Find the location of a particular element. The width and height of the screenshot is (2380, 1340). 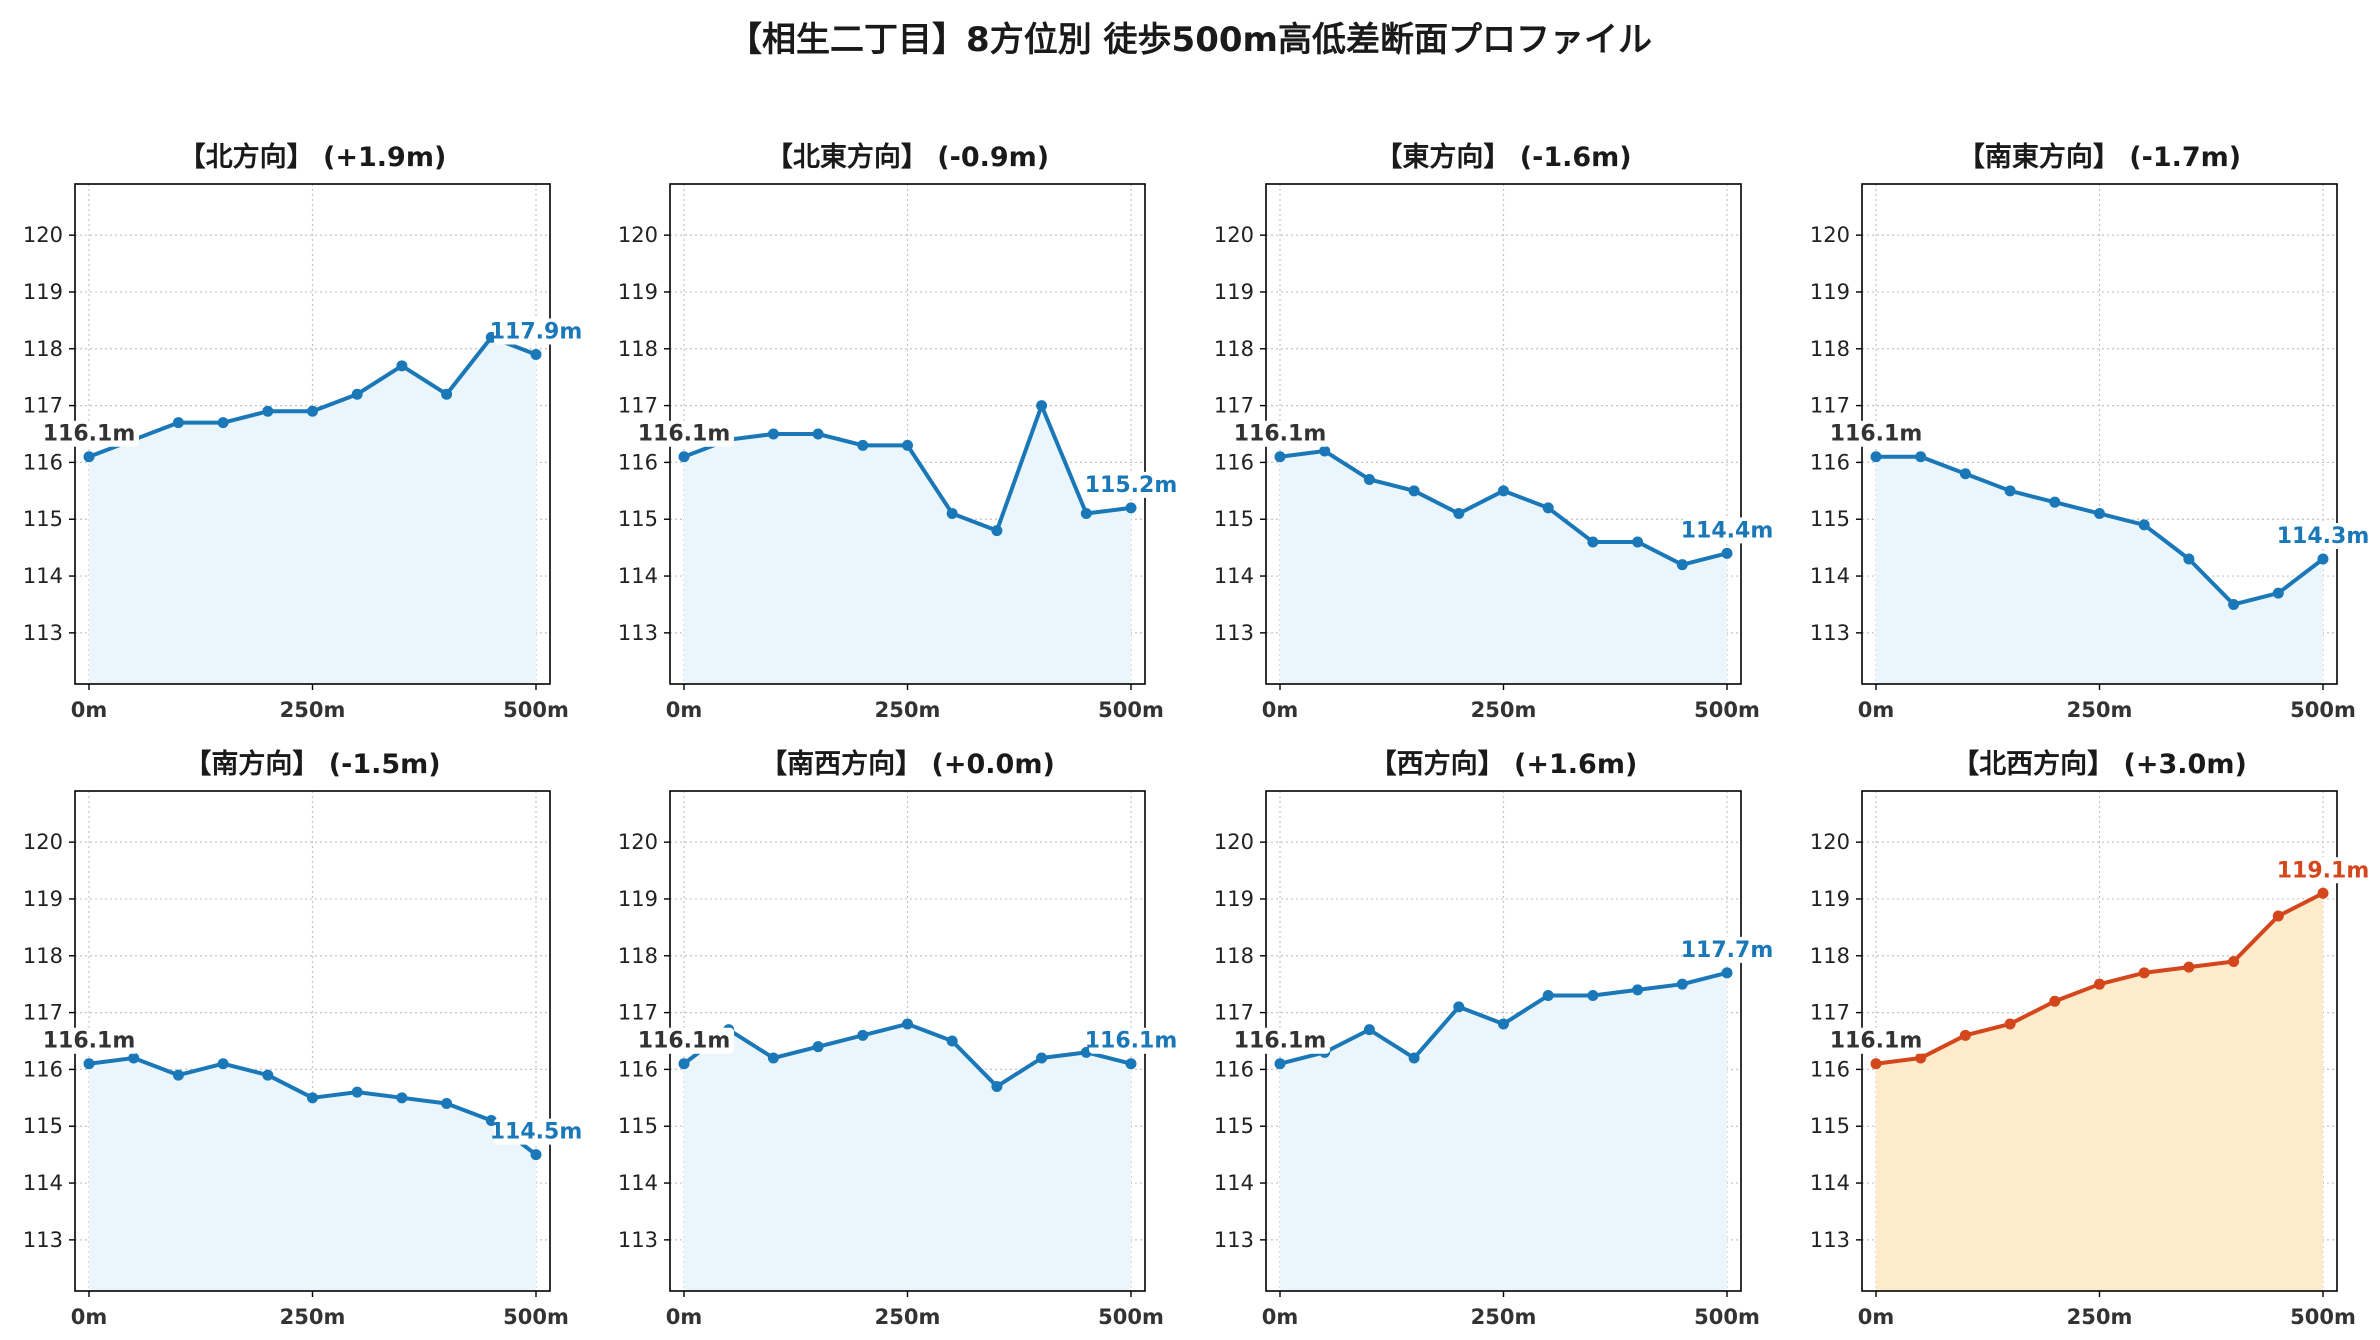

end-elevation-label: 119.1m is located at coordinates (2323, 870).